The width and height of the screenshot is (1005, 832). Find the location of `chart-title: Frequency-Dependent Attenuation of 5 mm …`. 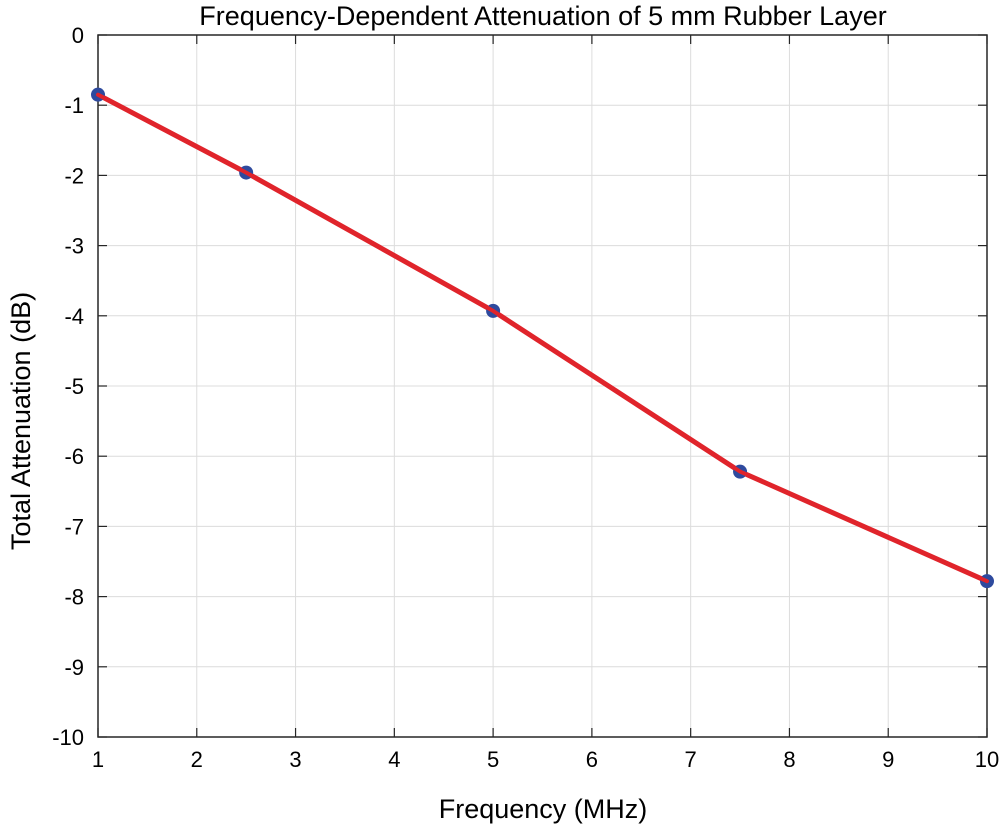

chart-title: Frequency-Dependent Attenuation of 5 mm … is located at coordinates (542, 16).